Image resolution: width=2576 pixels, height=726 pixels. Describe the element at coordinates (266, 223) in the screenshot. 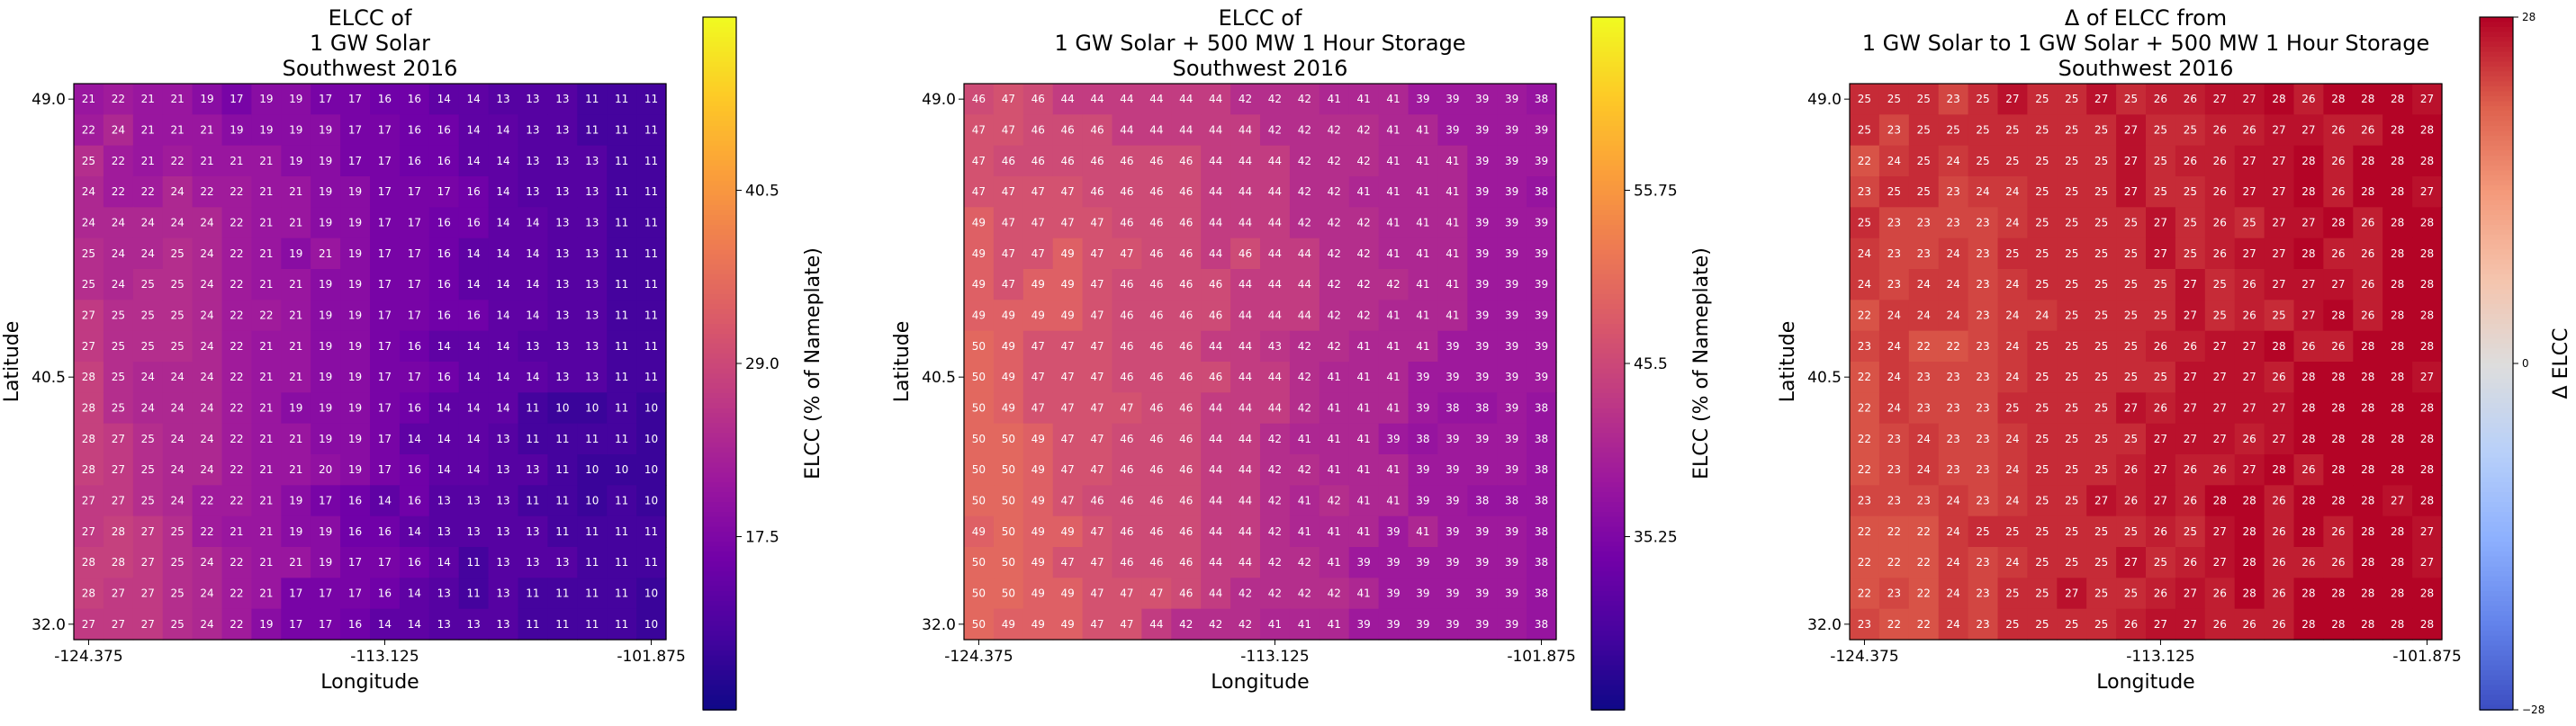

I see `cell-value-label: 21` at that location.